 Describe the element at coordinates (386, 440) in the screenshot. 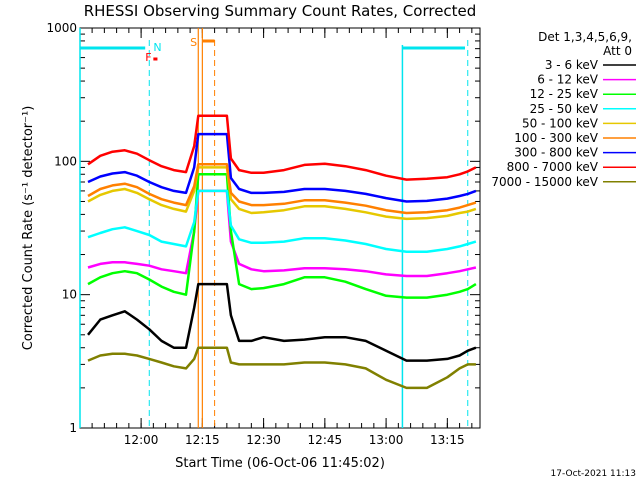

I see `x-tick-label: 13:00` at that location.